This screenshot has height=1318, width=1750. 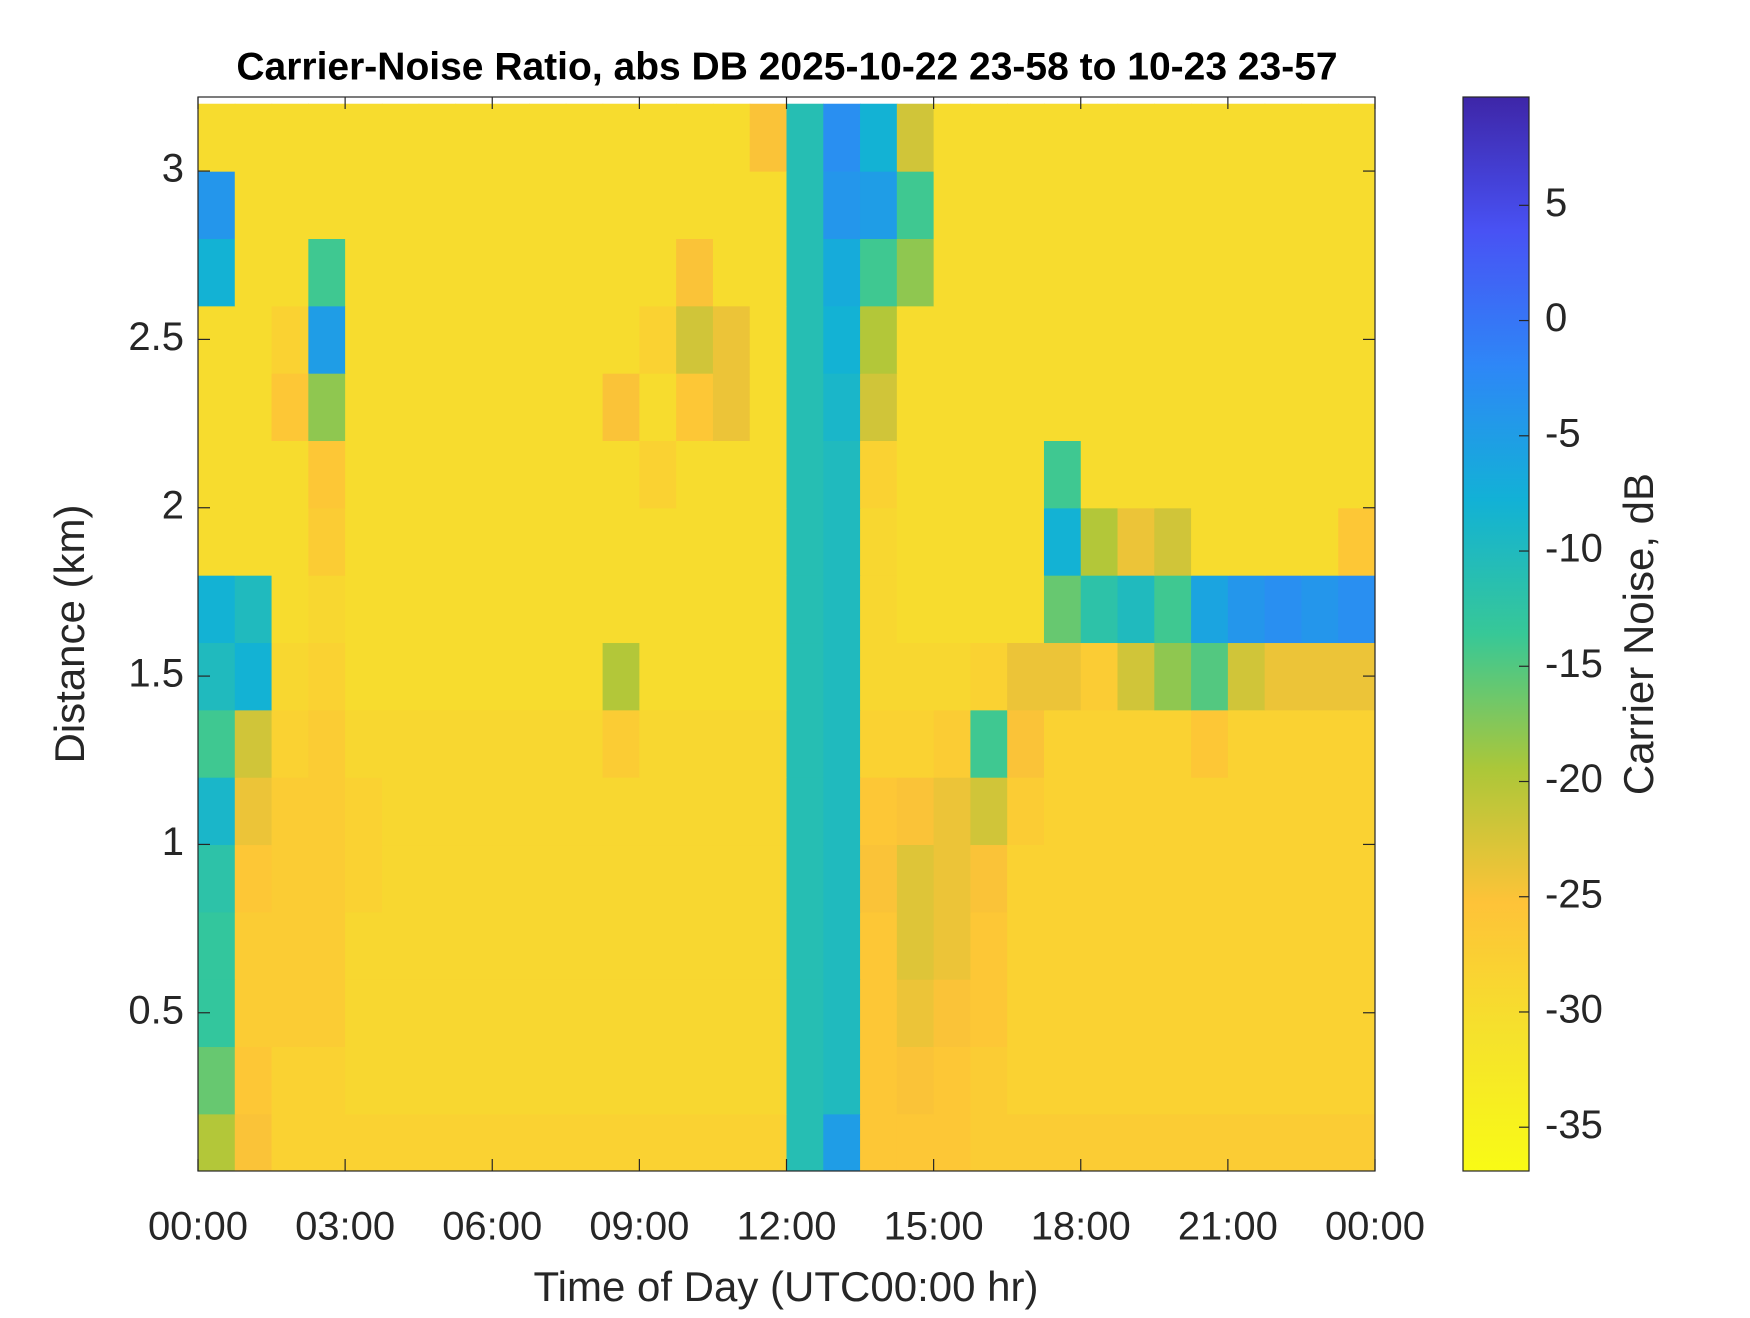 I want to click on colorbar-tick-label: -10, so click(x=1574, y=549).